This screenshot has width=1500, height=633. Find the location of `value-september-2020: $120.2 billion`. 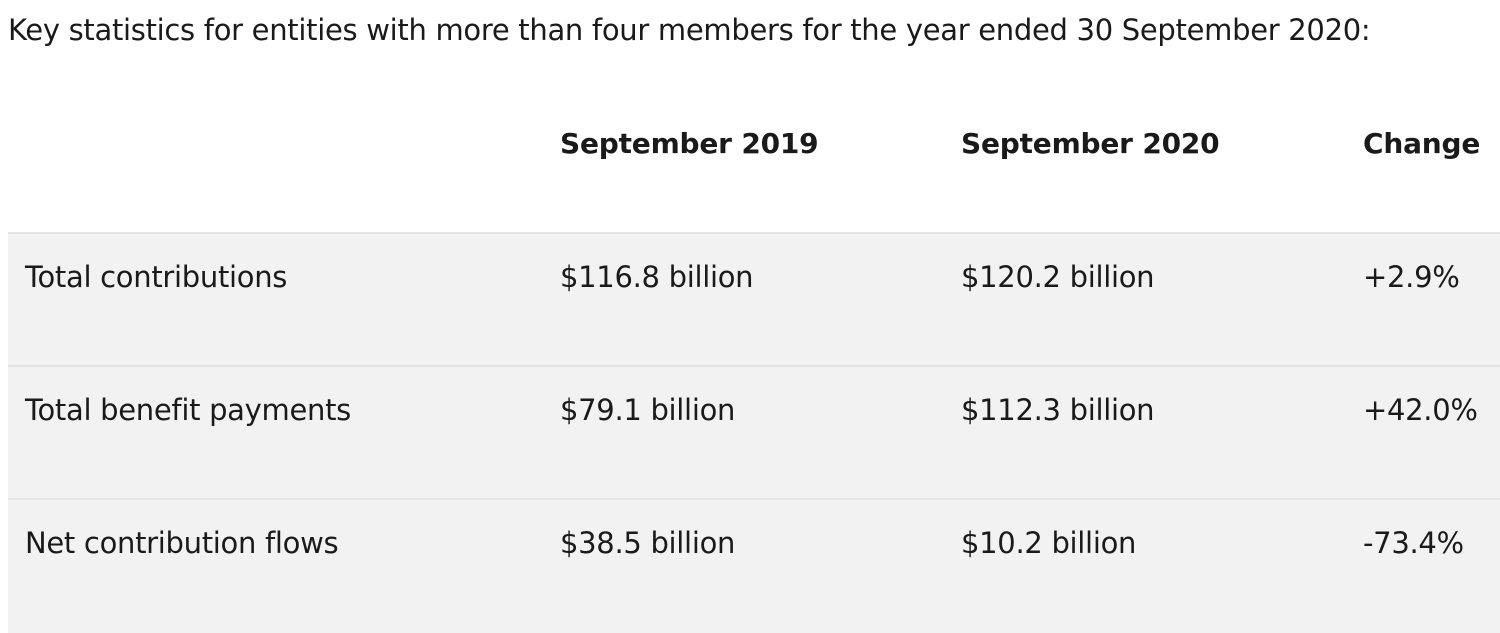

value-september-2020: $120.2 billion is located at coordinates (1058, 277).